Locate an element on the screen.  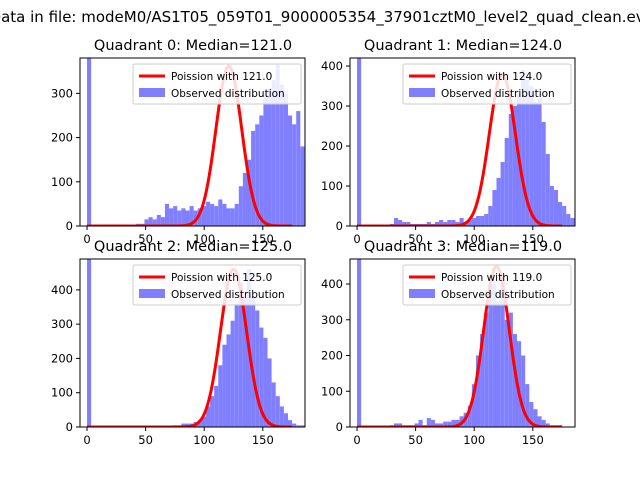
y-tick-label: 100 is located at coordinates (332, 186).